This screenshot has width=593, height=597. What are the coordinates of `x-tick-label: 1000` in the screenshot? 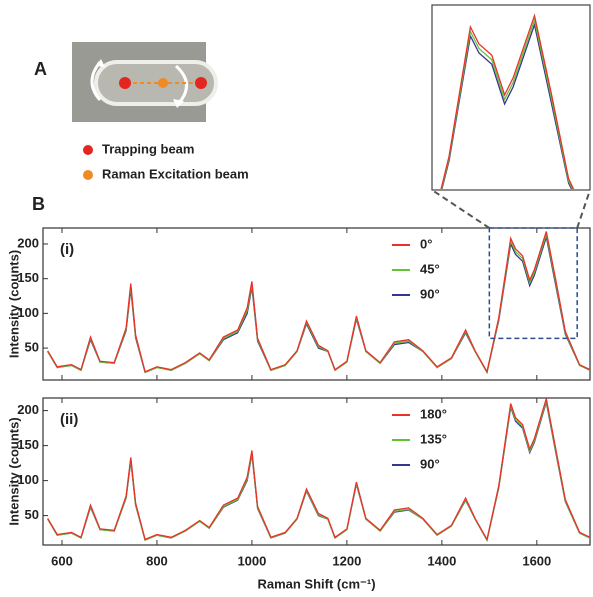 It's located at (251, 560).